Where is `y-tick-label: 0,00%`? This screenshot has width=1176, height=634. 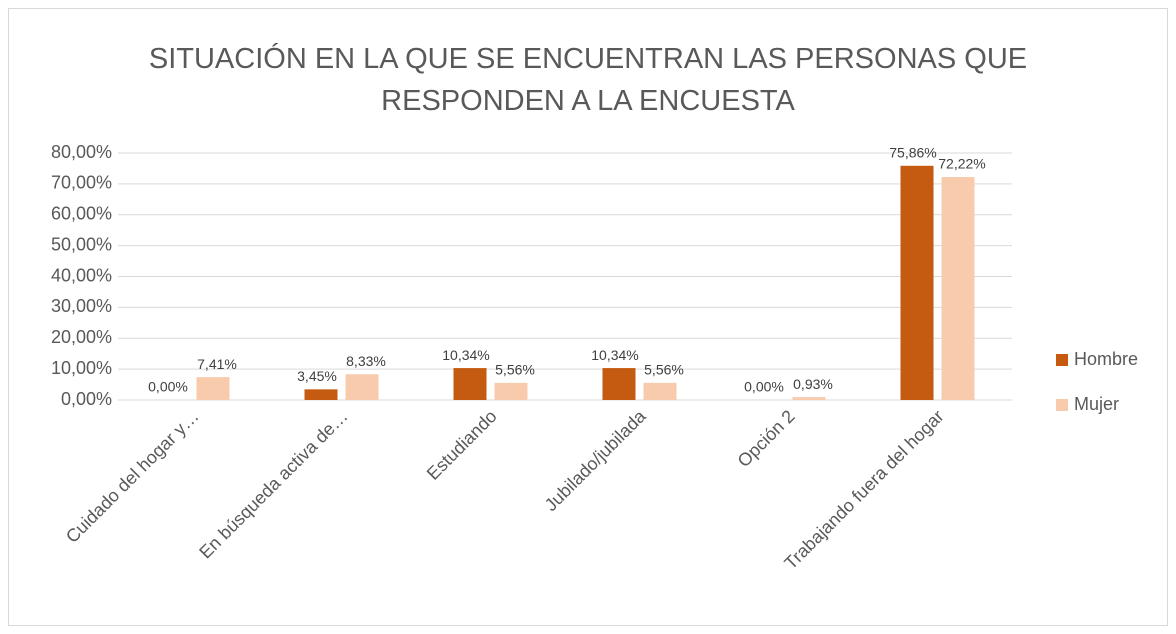 y-tick-label: 0,00% is located at coordinates (86, 399).